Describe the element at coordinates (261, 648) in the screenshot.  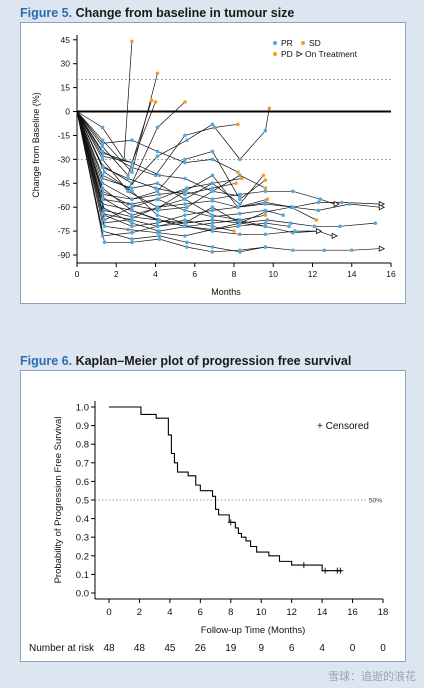
I see `risk-count: 9` at that location.